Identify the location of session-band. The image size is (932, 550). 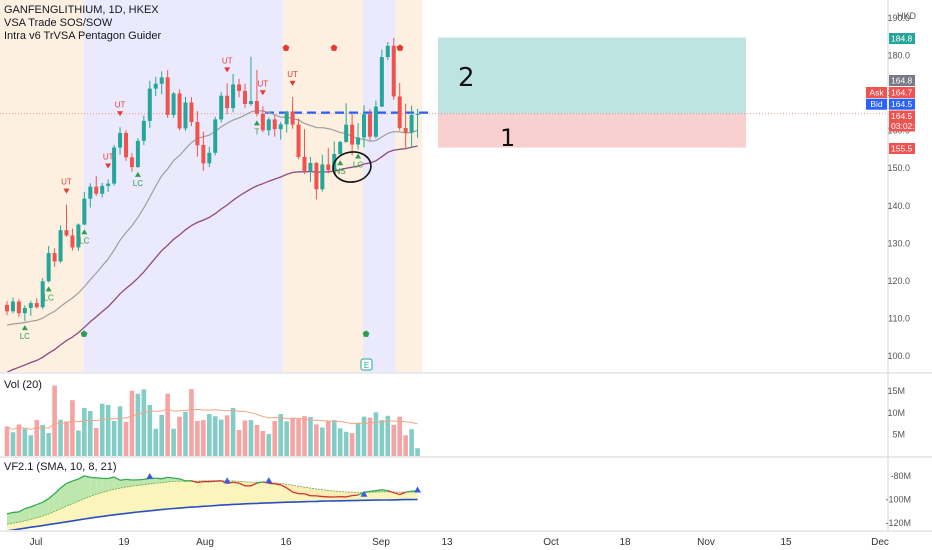
(409, 186).